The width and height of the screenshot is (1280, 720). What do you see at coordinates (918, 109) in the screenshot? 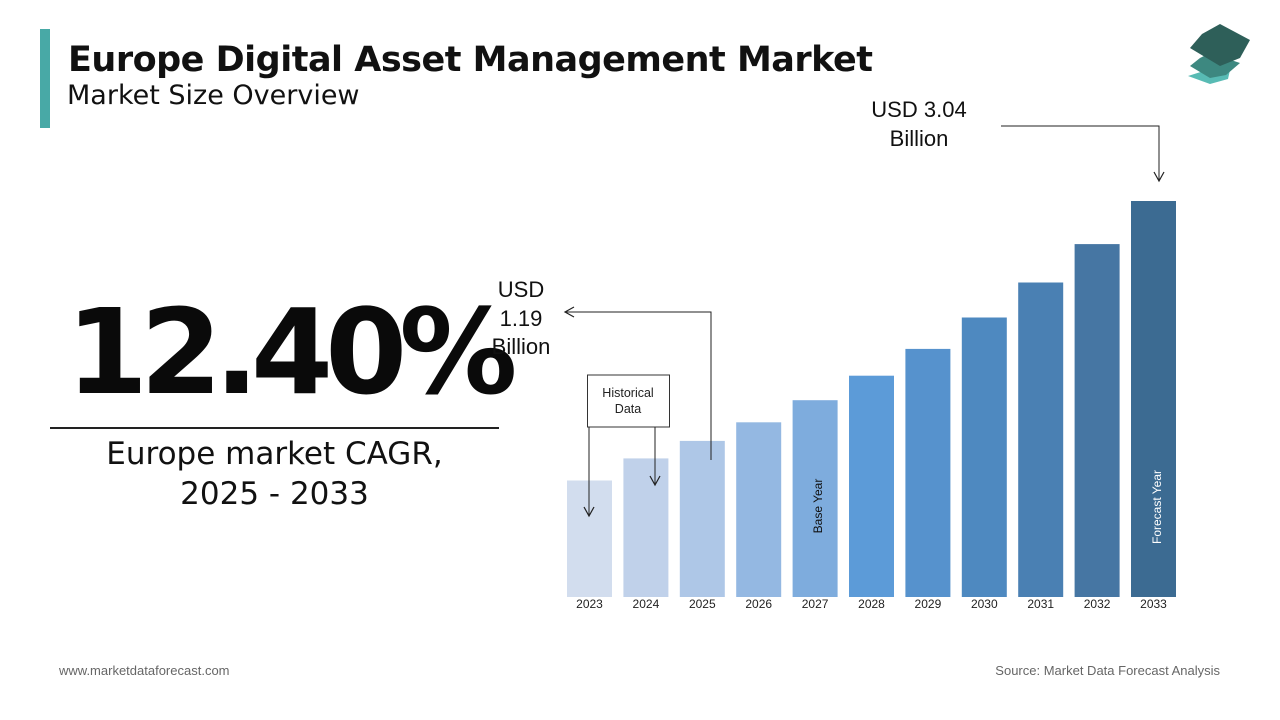
I see `end-value-line1: USD 3.04` at bounding box center [918, 109].